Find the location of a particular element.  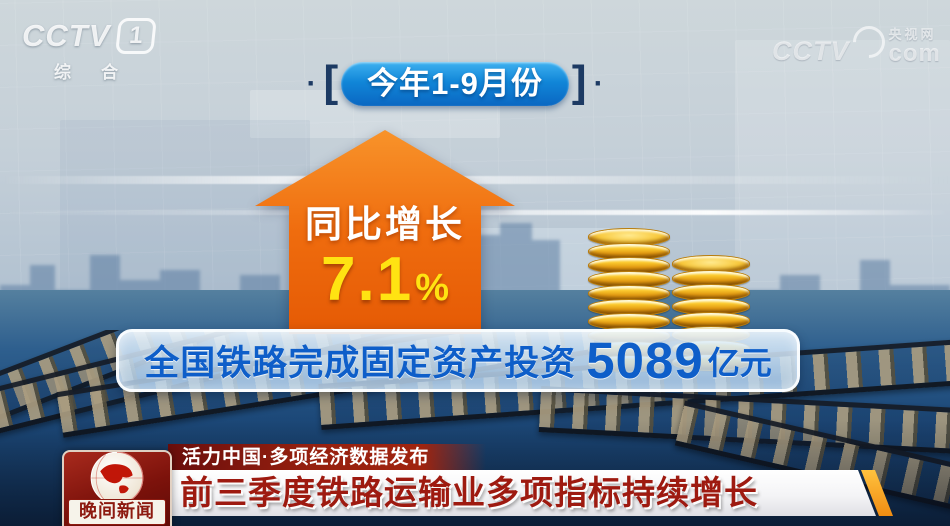

program-name: 晚间新闻 is located at coordinates (117, 512).